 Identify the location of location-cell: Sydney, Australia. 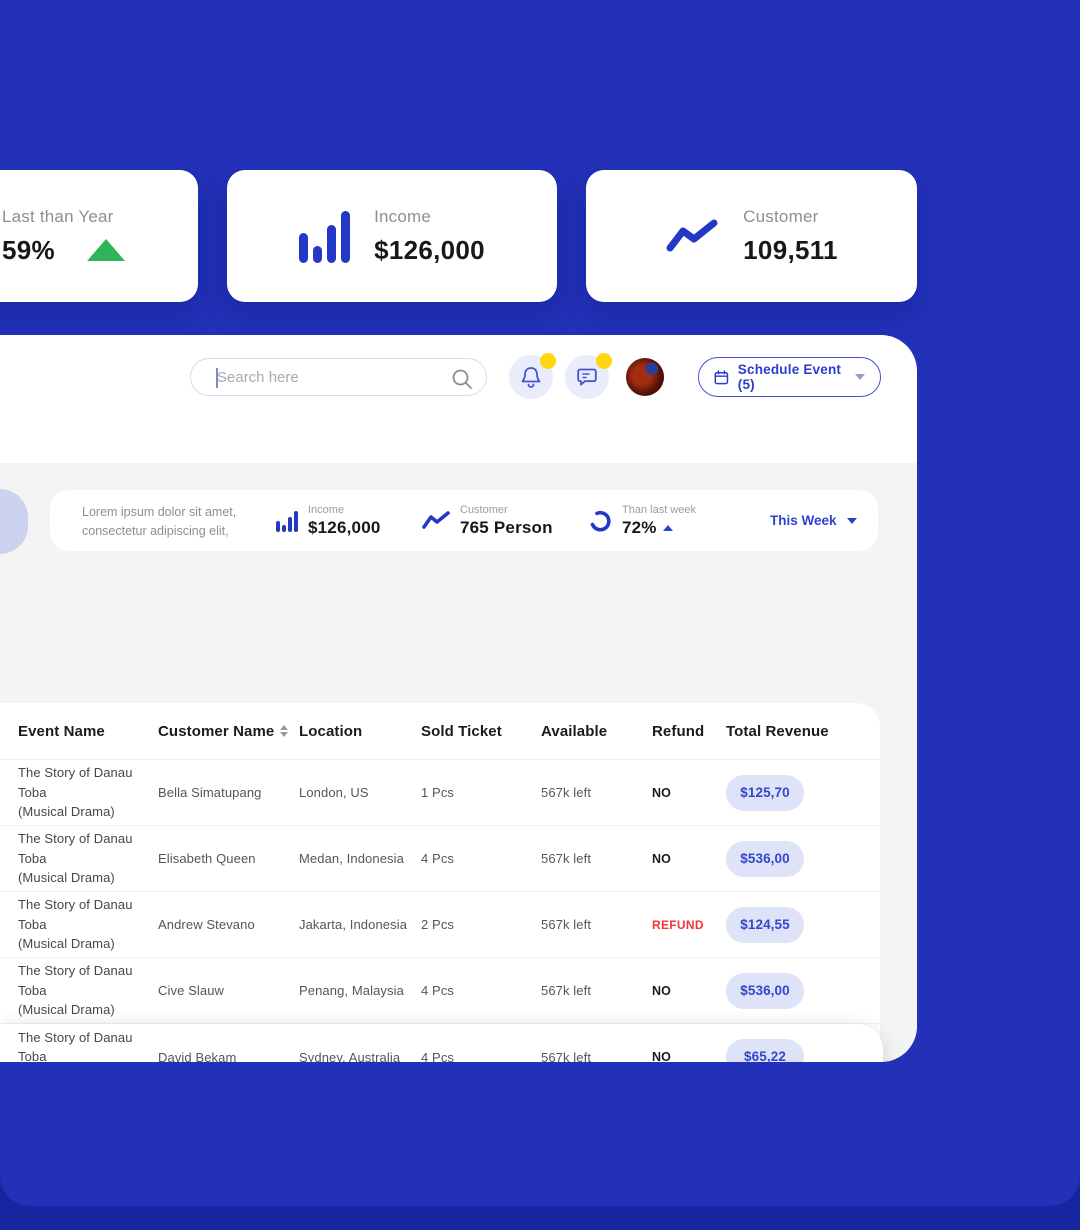
(350, 1056).